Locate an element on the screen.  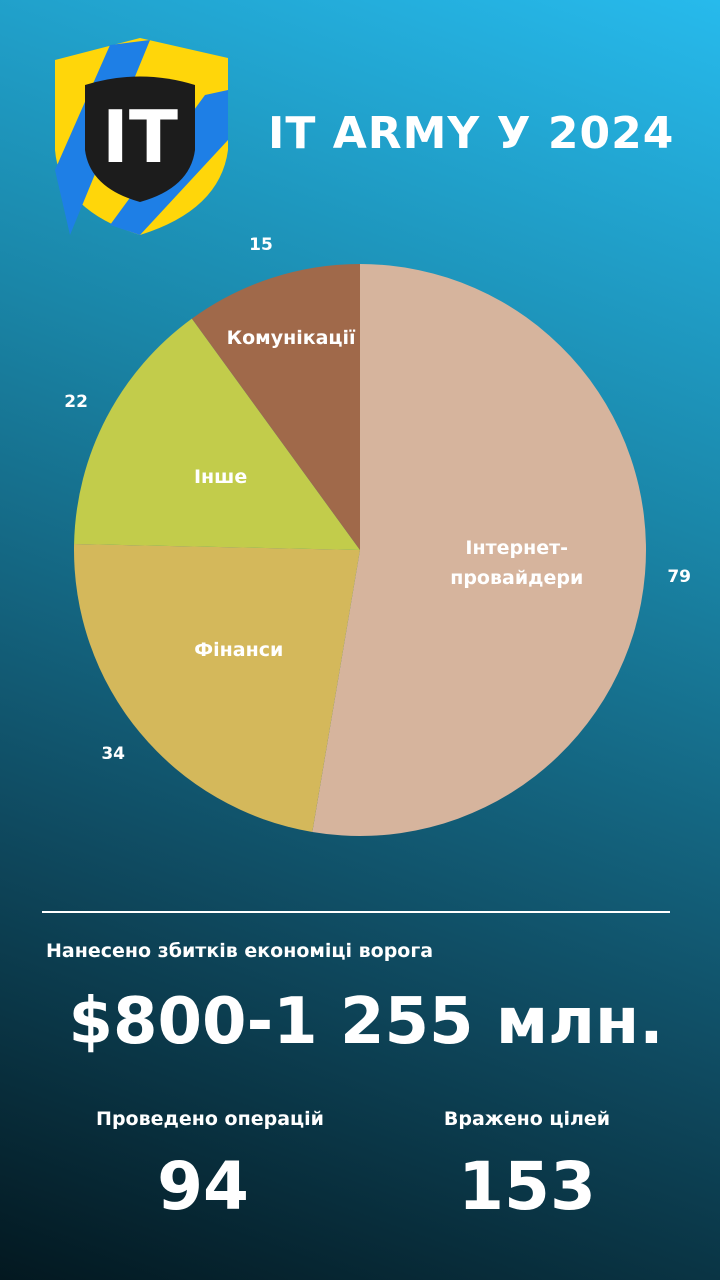
slice-label: Фінанси is located at coordinates (239, 650).